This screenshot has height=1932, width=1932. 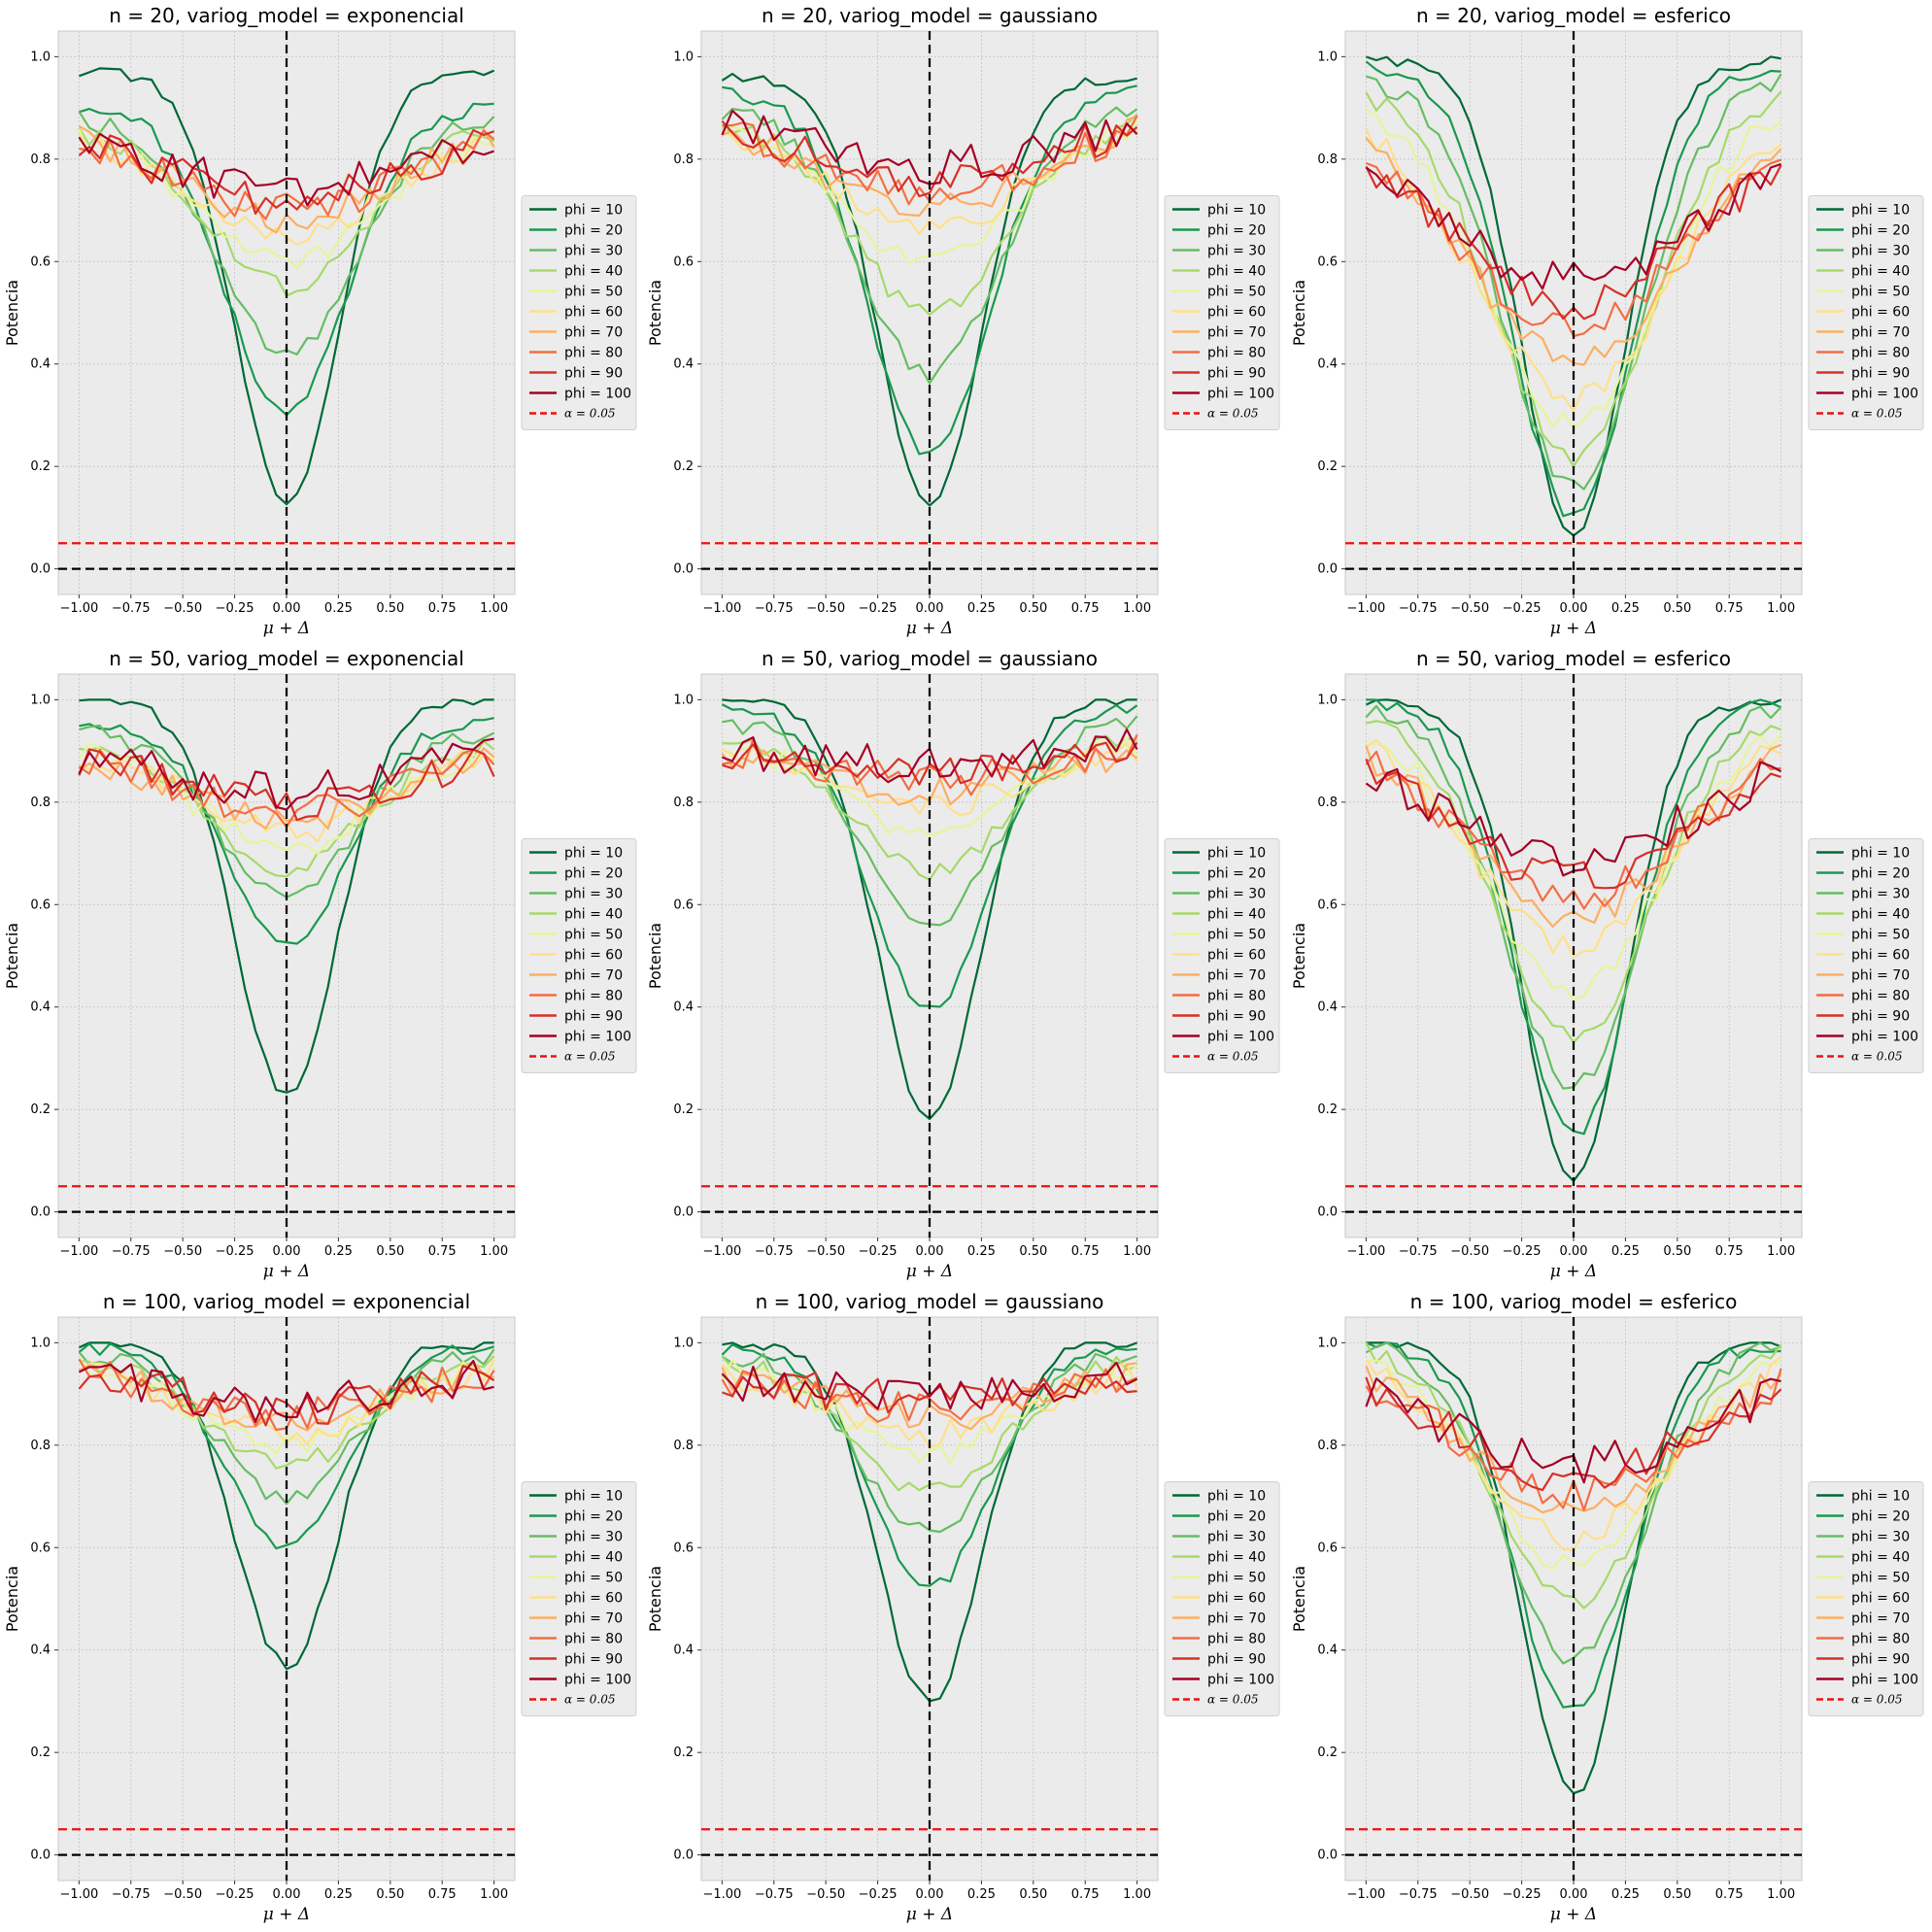 I want to click on series-line-phi30, so click(x=929, y=245).